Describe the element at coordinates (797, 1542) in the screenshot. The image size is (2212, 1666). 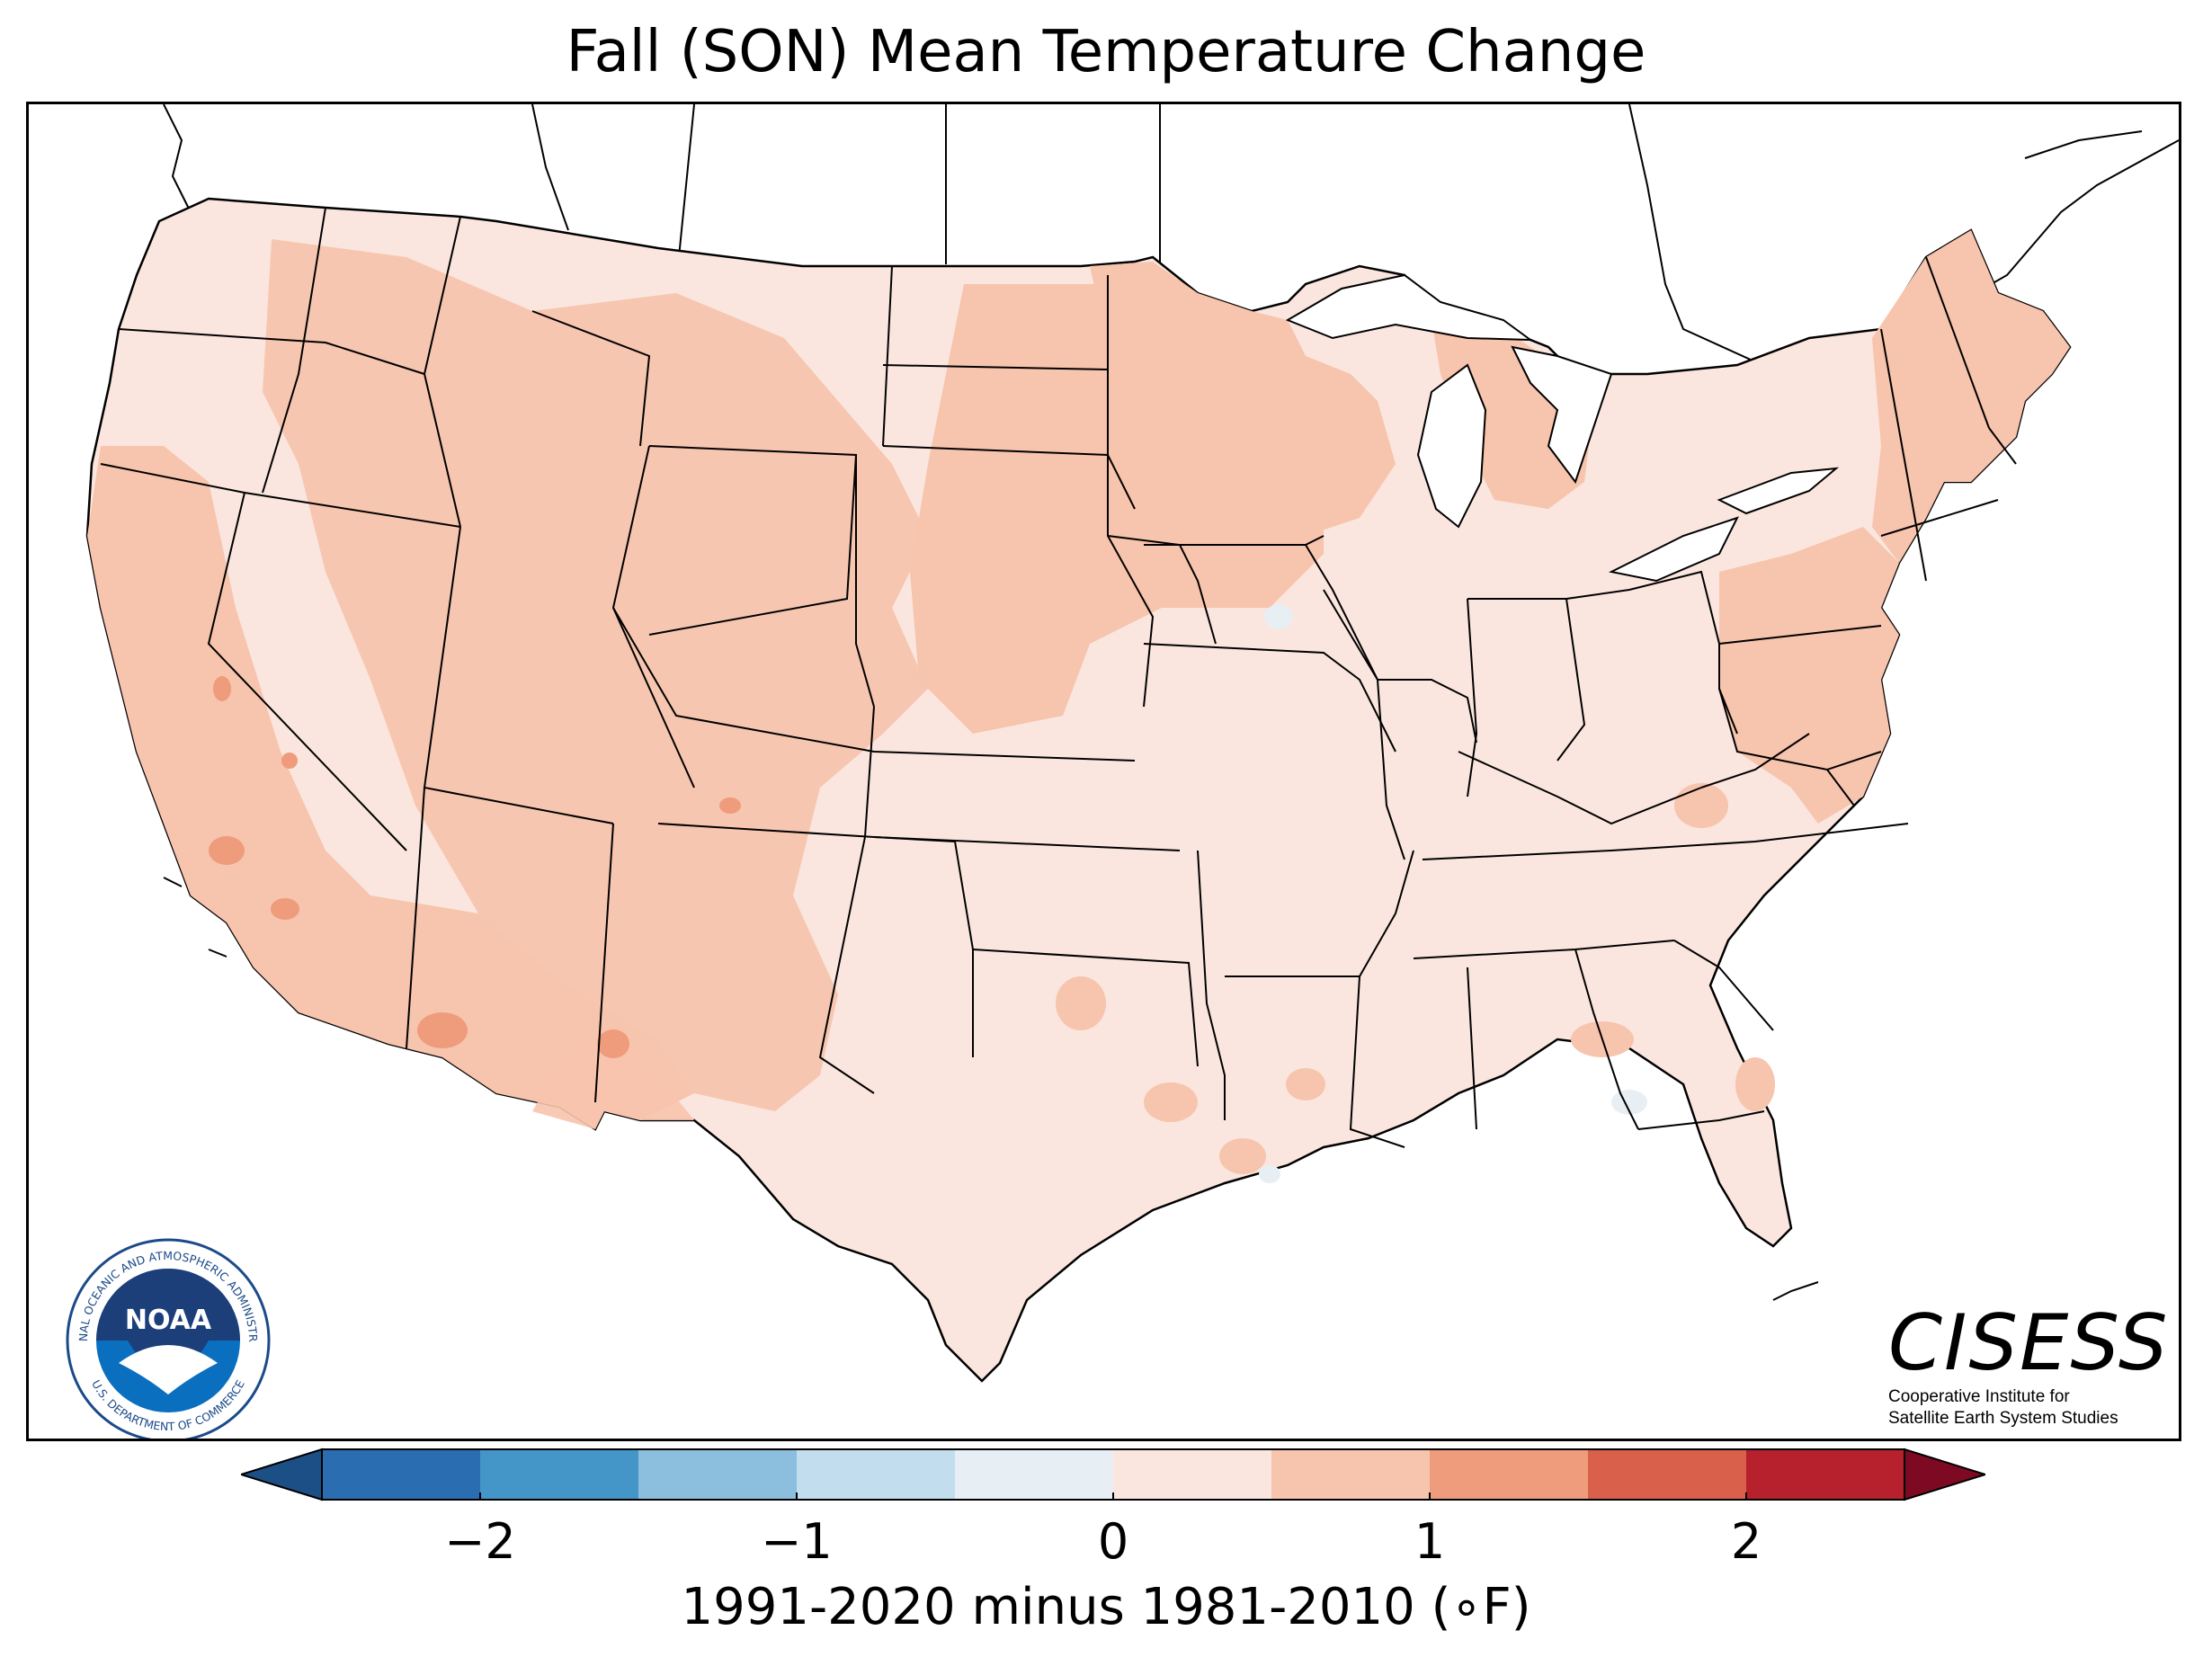
I see `colorbar-tick-label: −1` at that location.